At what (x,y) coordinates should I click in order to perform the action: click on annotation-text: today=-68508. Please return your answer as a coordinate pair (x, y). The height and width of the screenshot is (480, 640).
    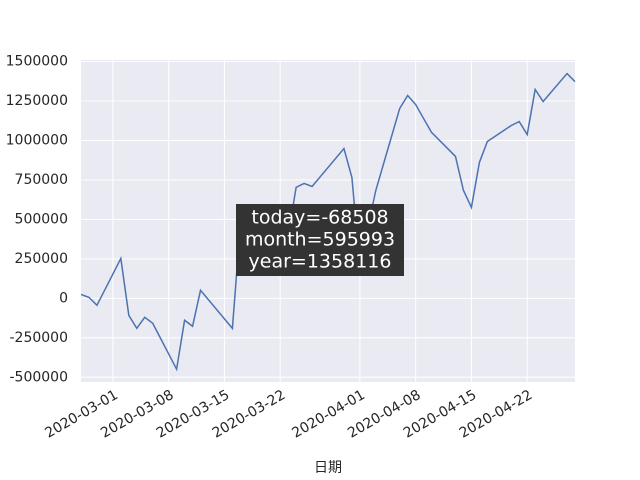
    Looking at the image, I should click on (319, 218).